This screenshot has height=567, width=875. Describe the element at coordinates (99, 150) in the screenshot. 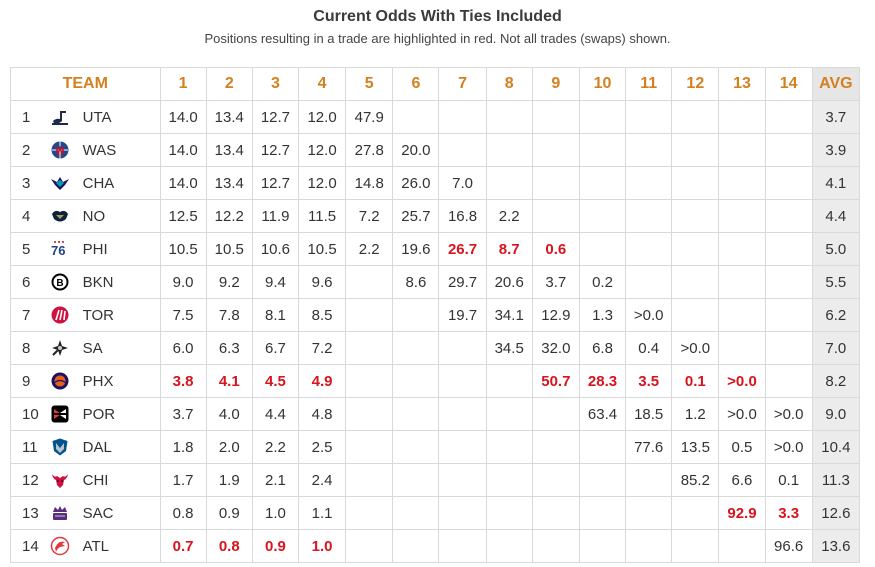

I see `team-abbr: WAS` at that location.